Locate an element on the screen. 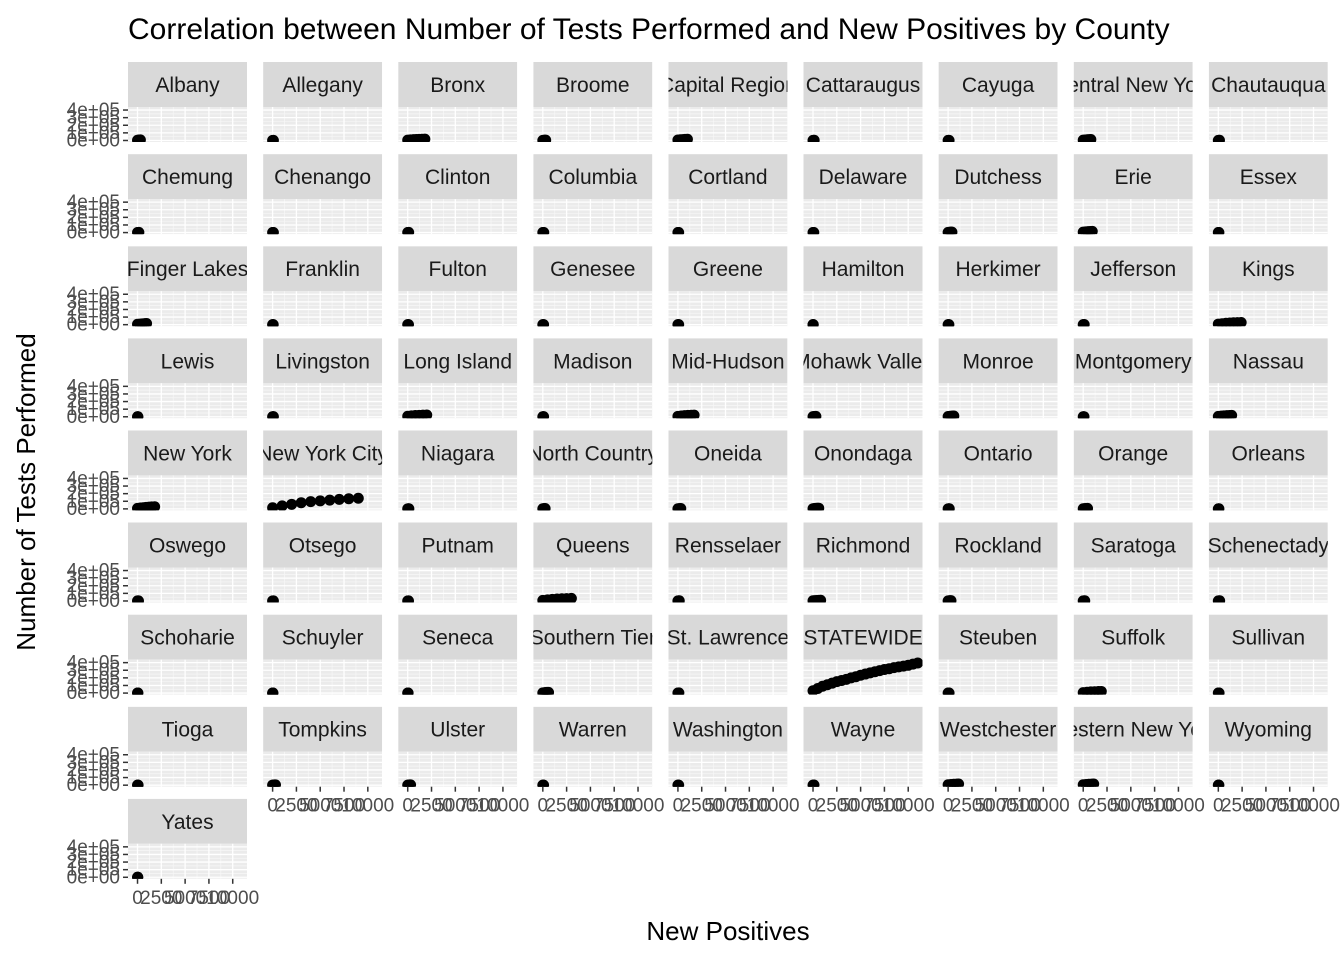 The width and height of the screenshot is (1344, 965). facet-panel: Allegany is located at coordinates (323, 102).